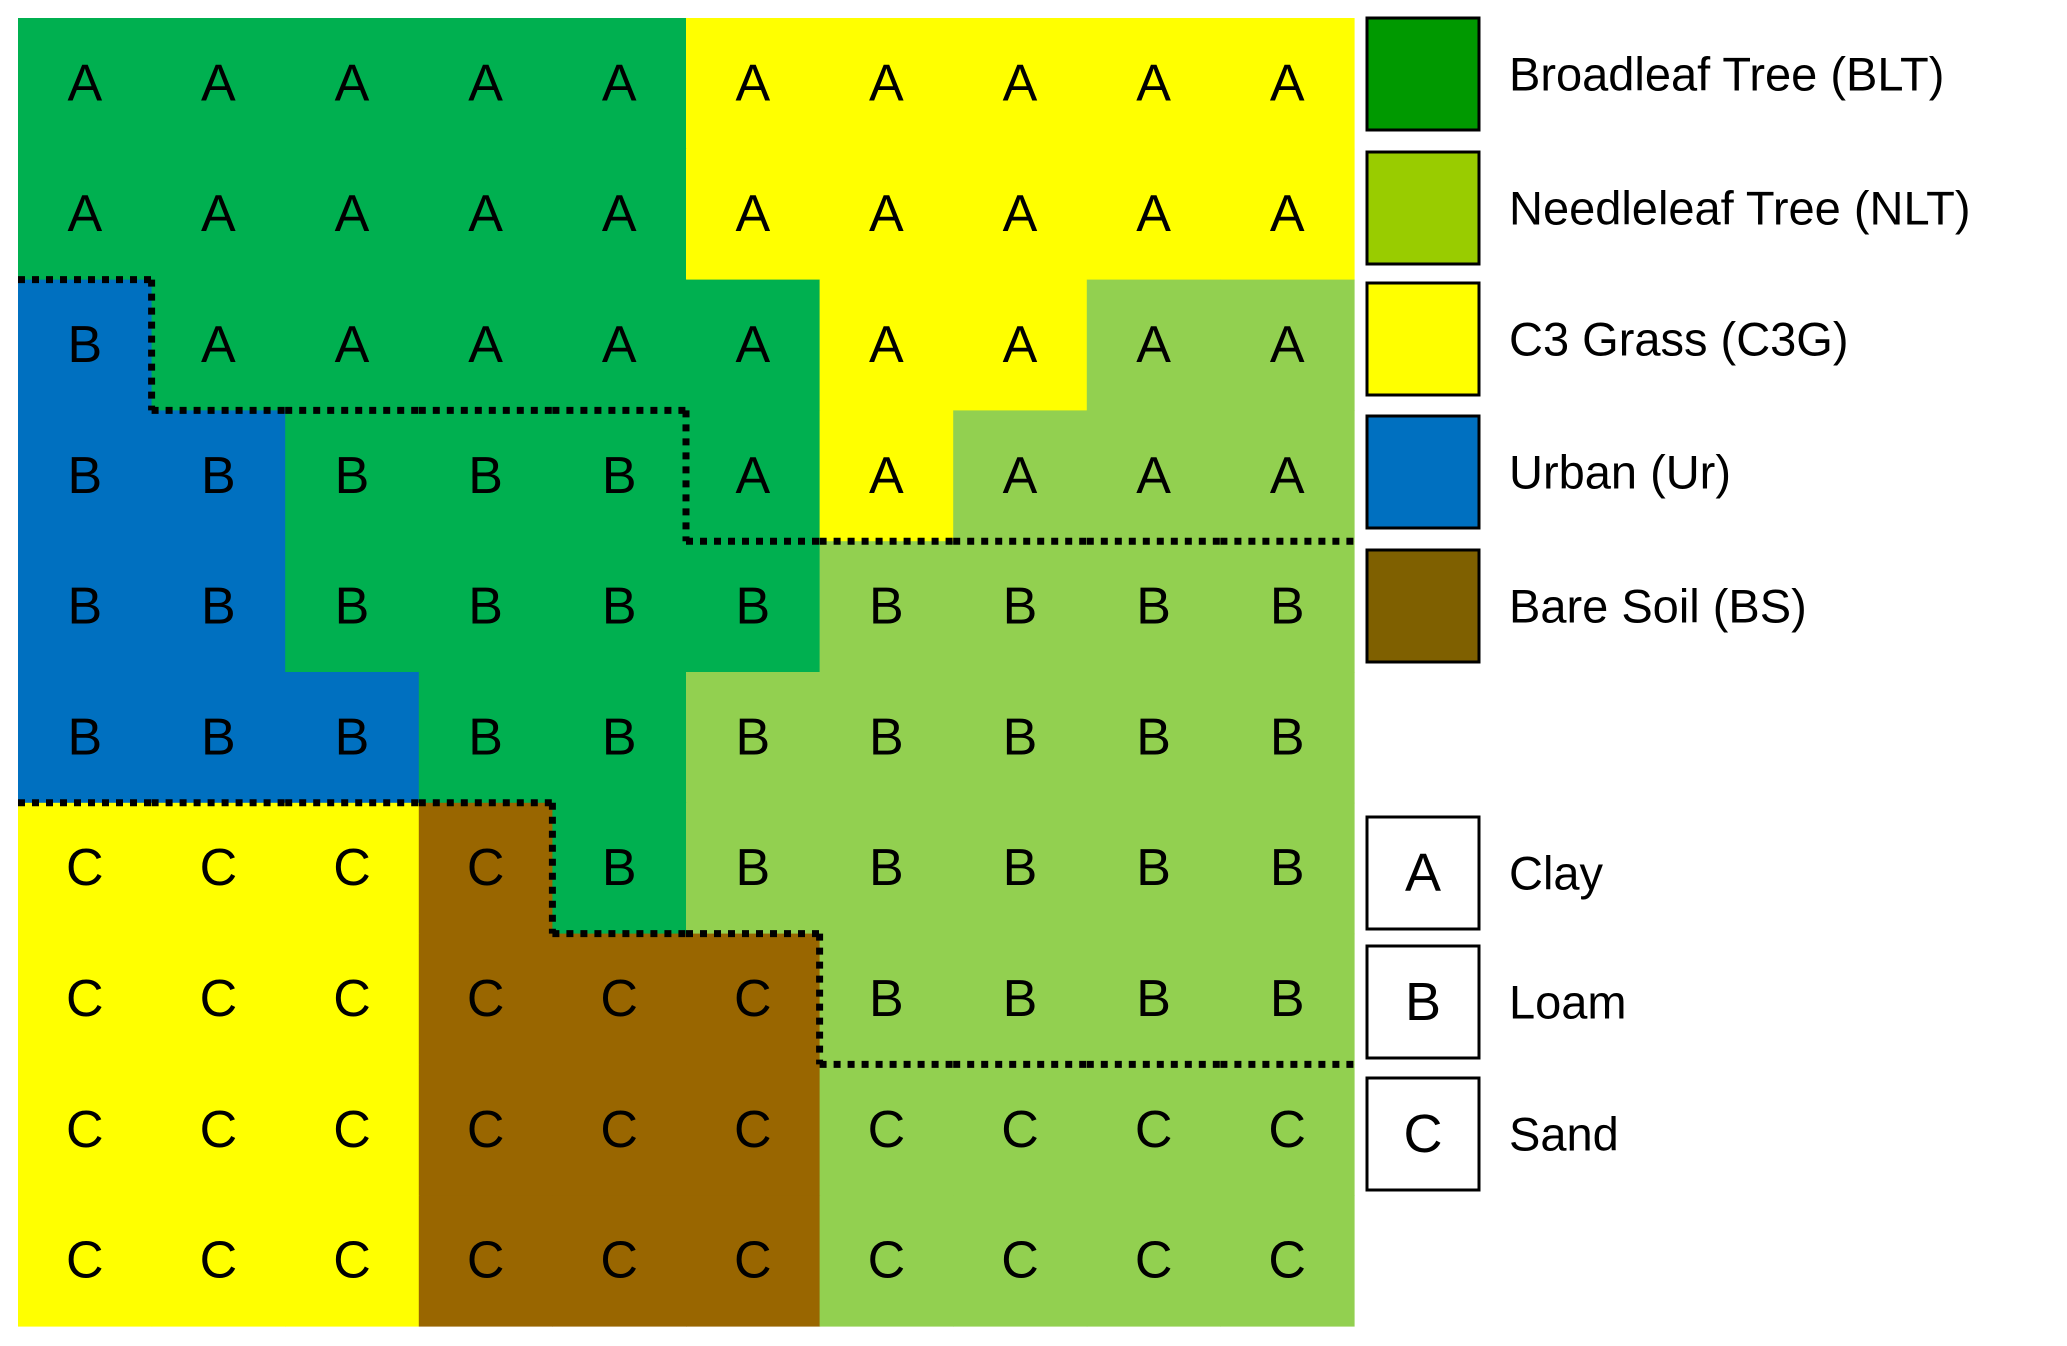 The image size is (2067, 1346). I want to click on legend-letter: C, so click(1423, 1134).